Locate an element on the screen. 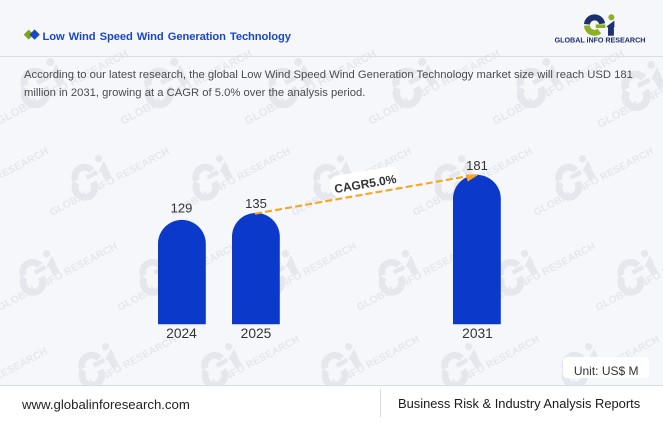  svg-text: 181 is located at coordinates (477, 165).